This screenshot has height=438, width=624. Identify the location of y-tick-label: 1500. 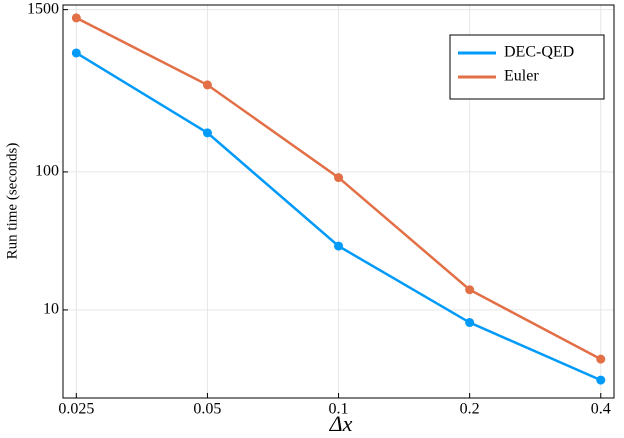
(43, 8).